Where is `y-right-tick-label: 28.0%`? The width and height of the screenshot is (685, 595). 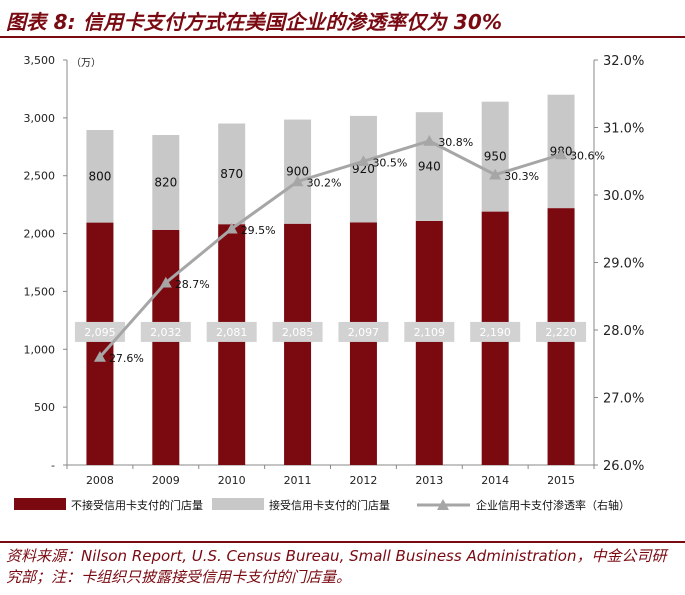 y-right-tick-label: 28.0% is located at coordinates (623, 331).